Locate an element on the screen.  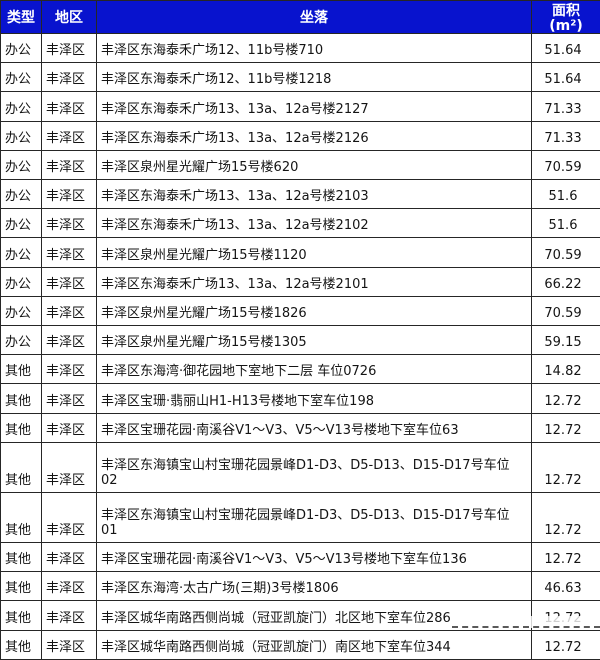
table-row: 其他 丰泽区 丰泽区东海湾·御花园地下室地下二层 车位0726 14.82 is located at coordinates (300, 369).